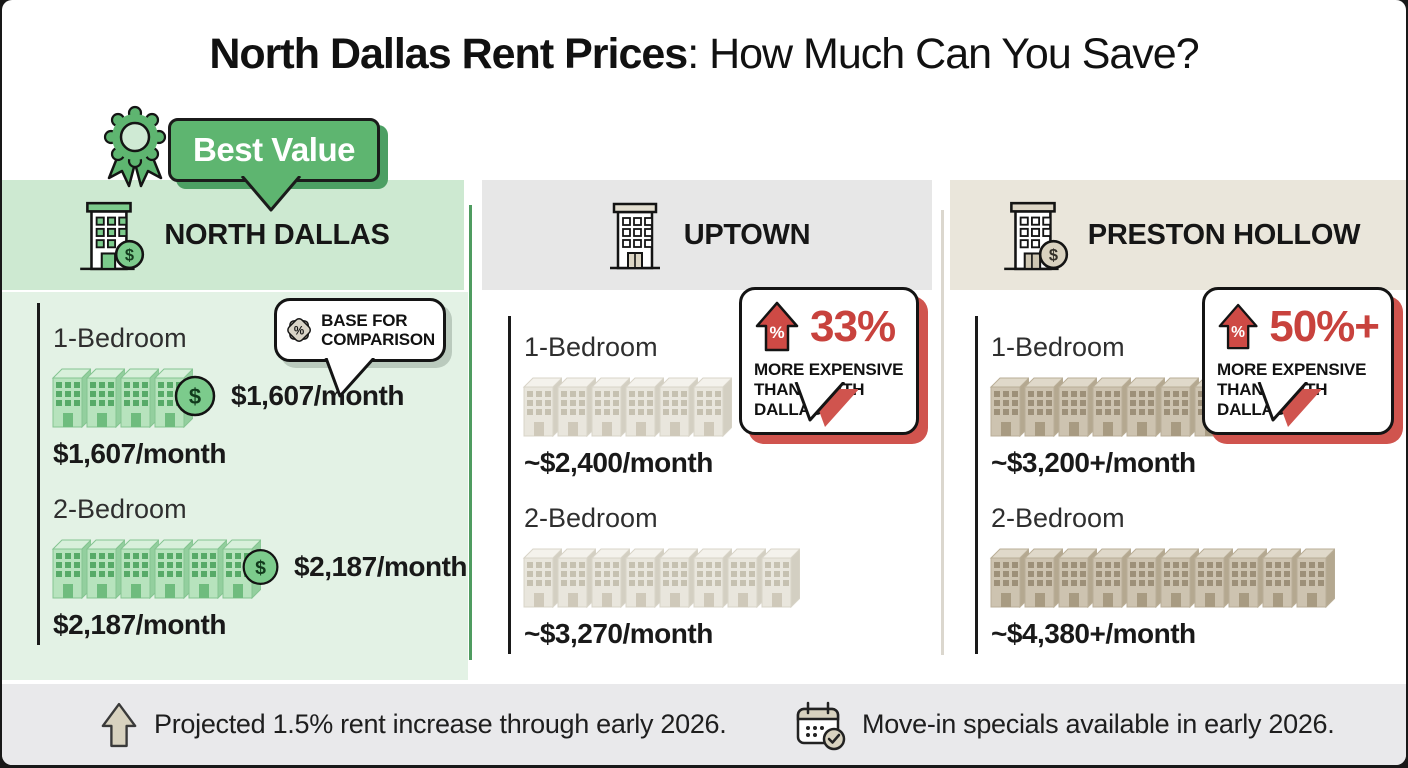 The height and width of the screenshot is (768, 1408). What do you see at coordinates (943, 54) in the screenshot?
I see `title-regular: : How Much Can You Save?` at bounding box center [943, 54].